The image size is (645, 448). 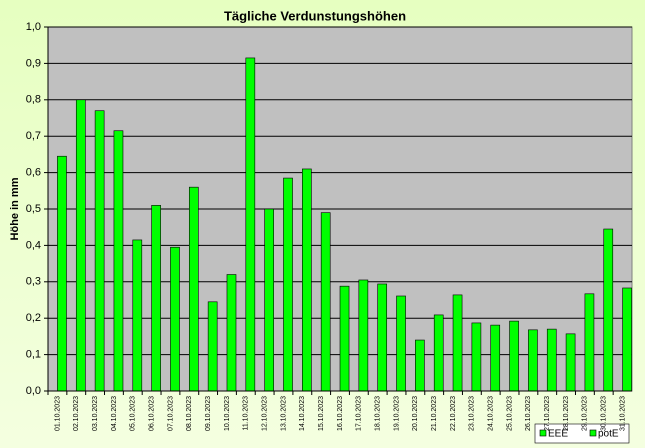 What do you see at coordinates (547, 413) in the screenshot?
I see `x-tick-label: 27.10.2023` at bounding box center [547, 413].